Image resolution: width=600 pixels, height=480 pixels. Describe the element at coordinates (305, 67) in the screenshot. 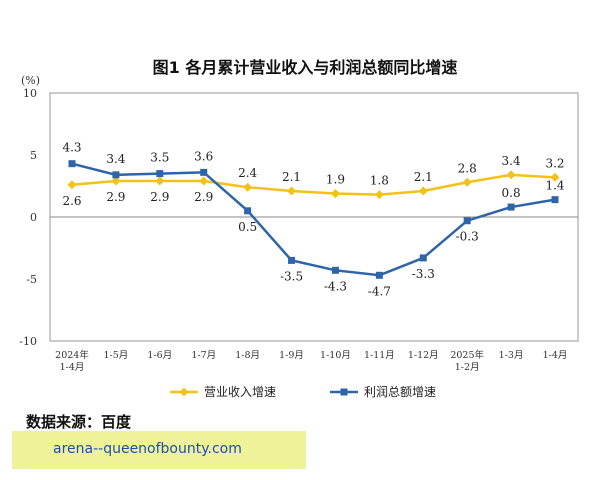

I see `chart-title: 图1 各月累计营业收入与利润总额同比增速` at that location.